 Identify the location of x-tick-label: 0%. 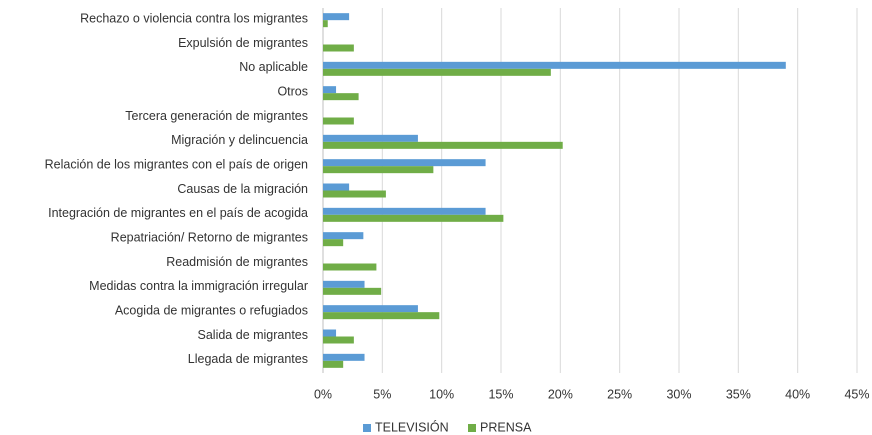
(323, 394).